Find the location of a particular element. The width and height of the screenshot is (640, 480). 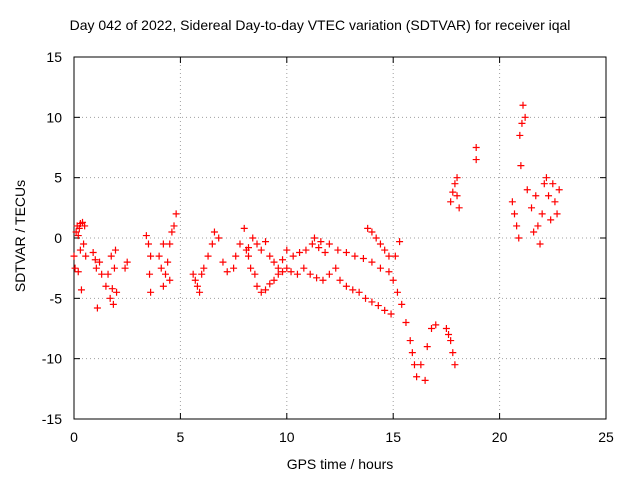

x-tick-label: 20 is located at coordinates (500, 437).